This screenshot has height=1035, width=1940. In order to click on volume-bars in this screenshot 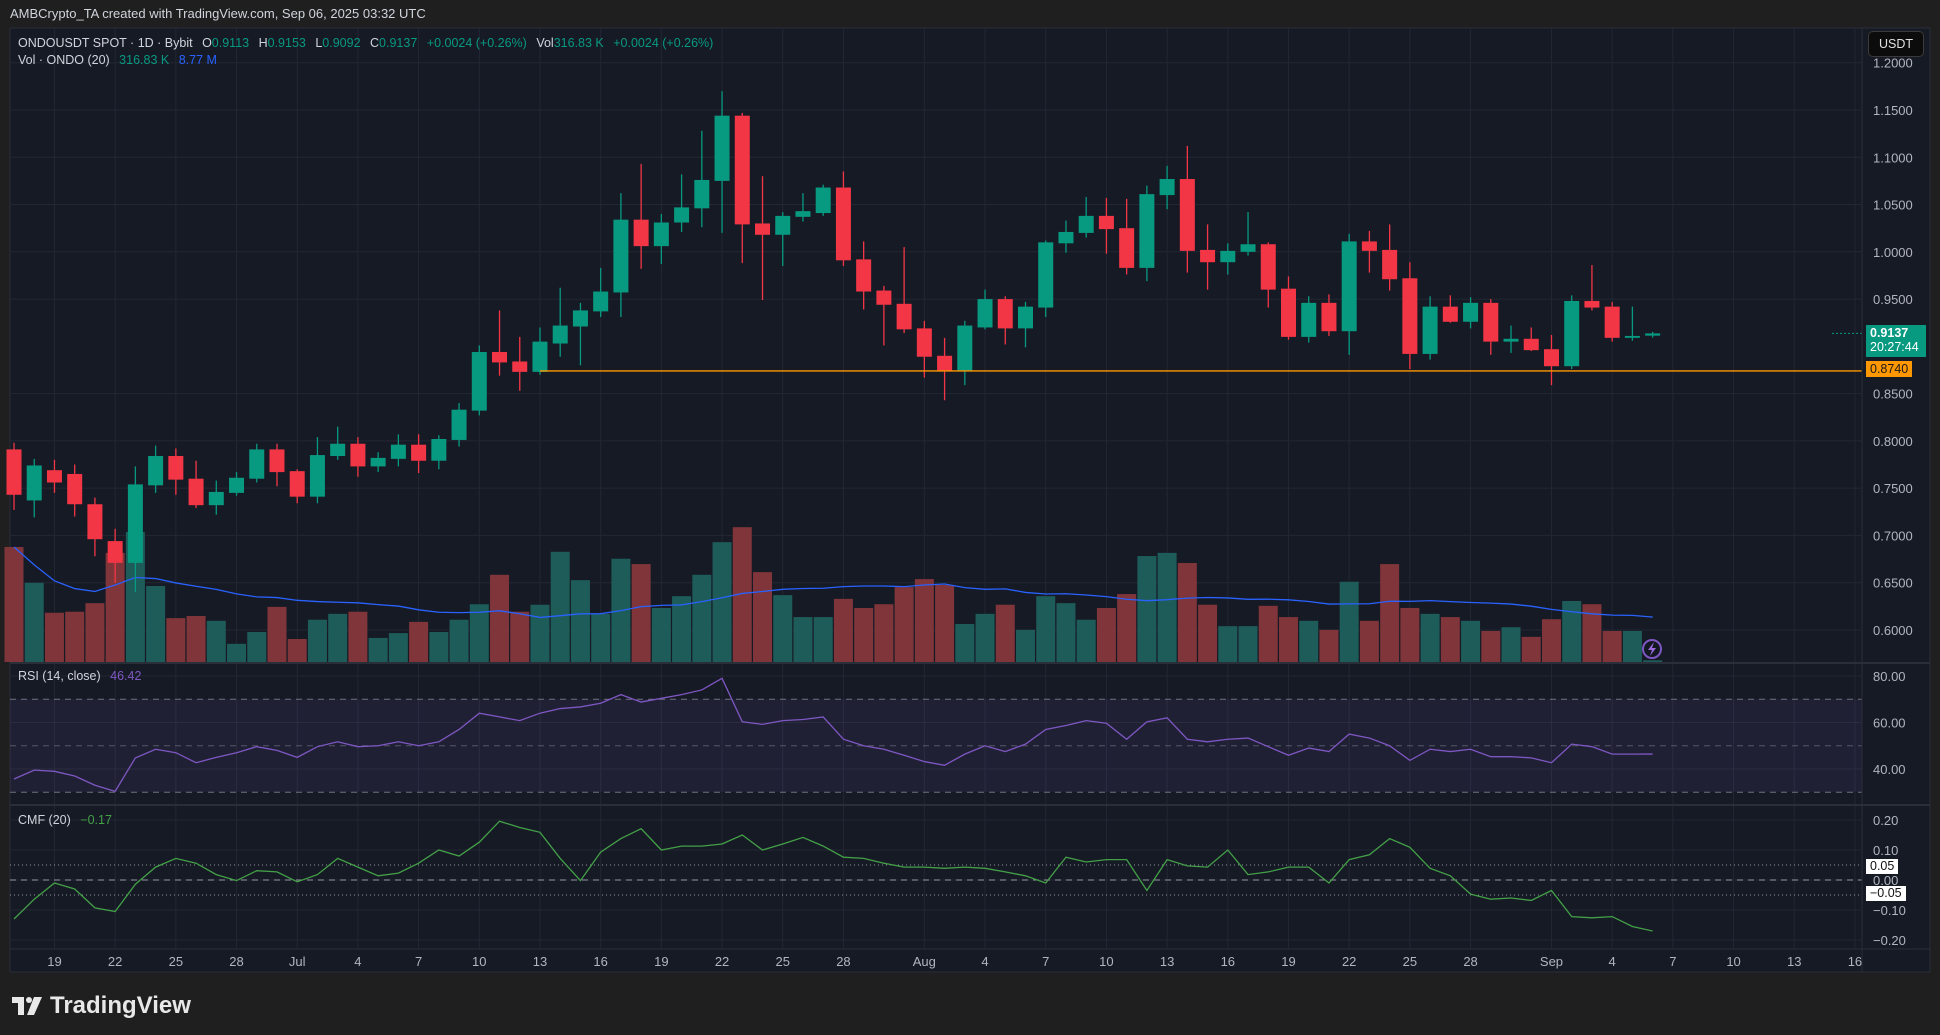, I will do `click(833, 594)`.